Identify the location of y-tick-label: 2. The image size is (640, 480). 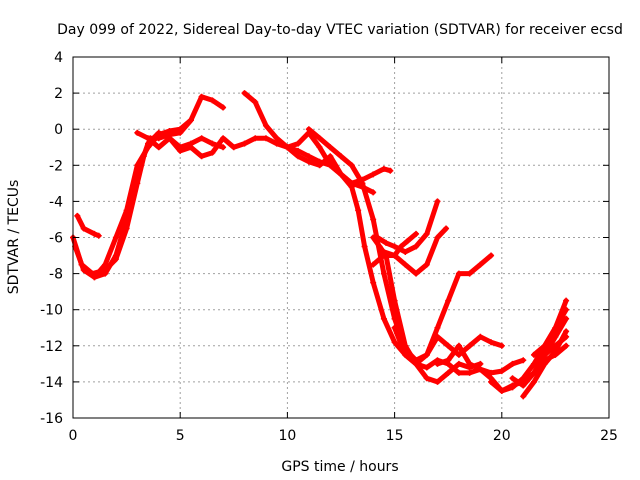
(58, 94).